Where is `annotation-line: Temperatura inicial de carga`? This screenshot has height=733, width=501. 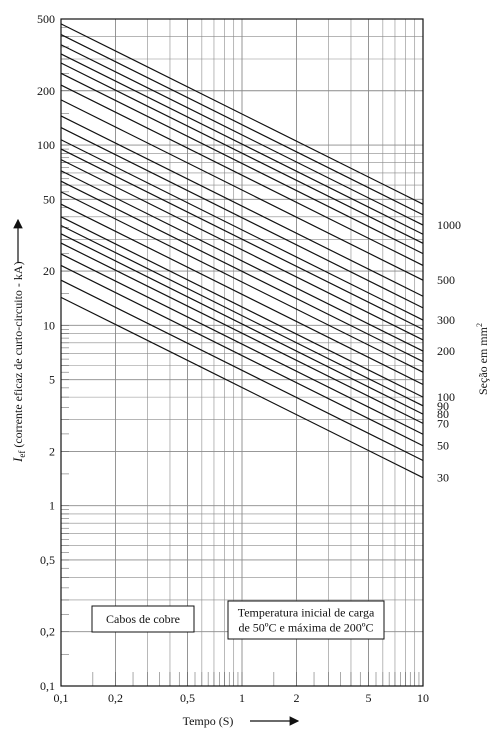
annotation-line: Temperatura inicial de carga is located at coordinates (306, 613).